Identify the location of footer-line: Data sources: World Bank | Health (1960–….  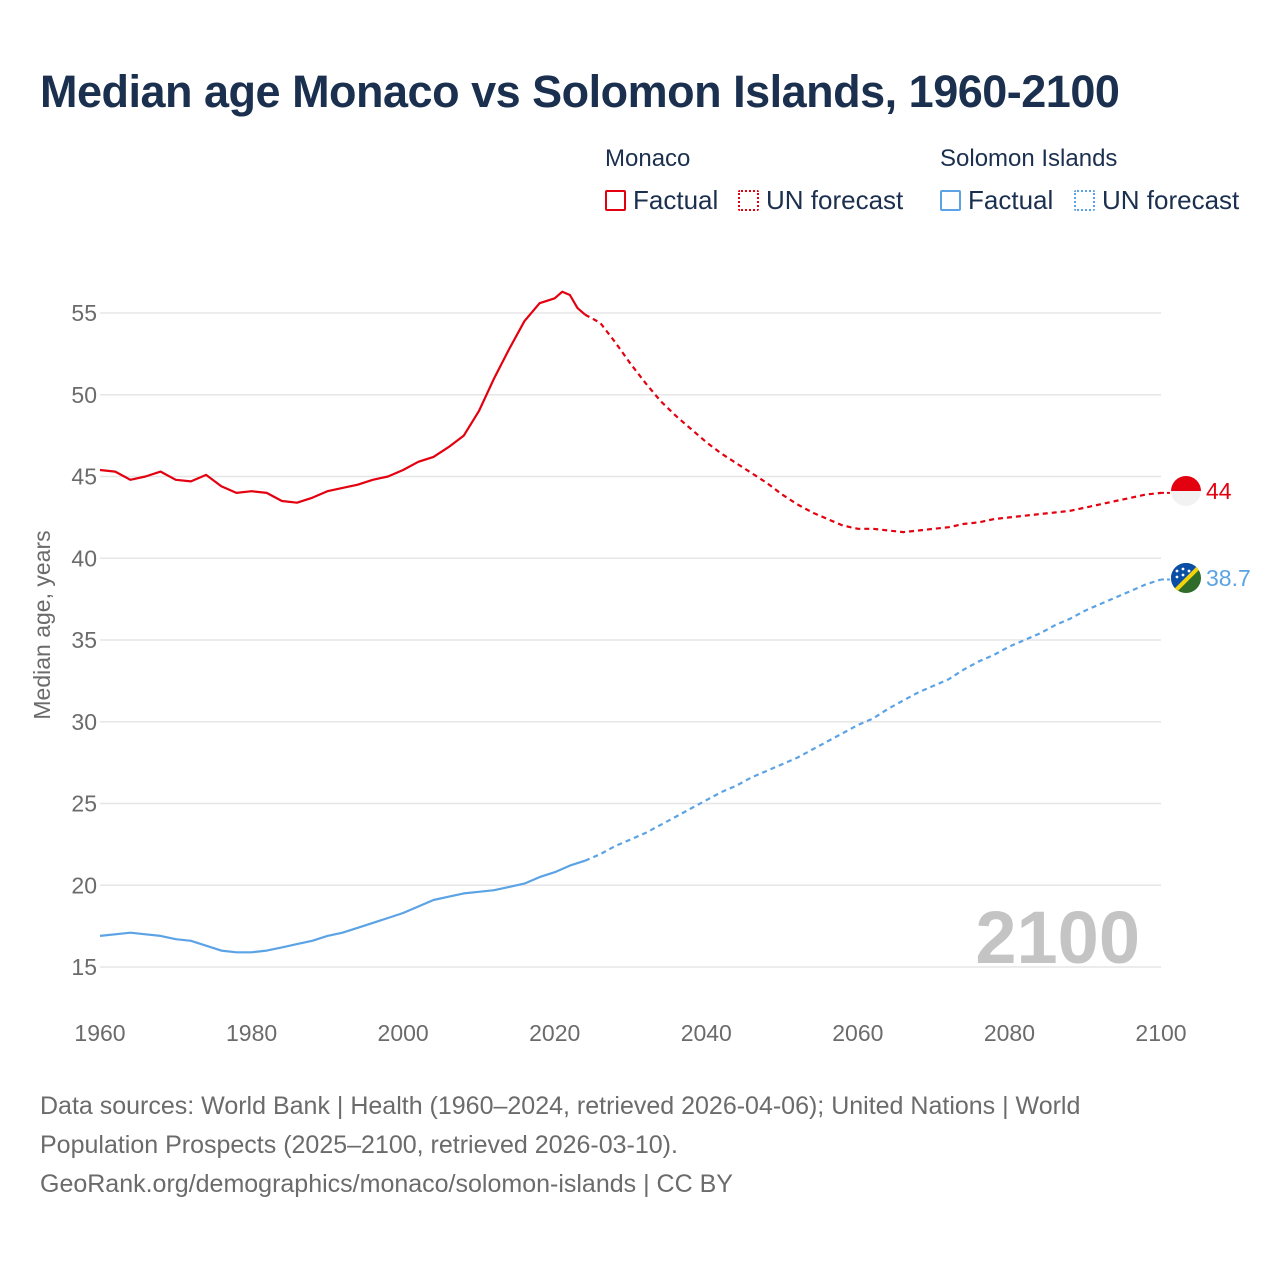
(560, 1106).